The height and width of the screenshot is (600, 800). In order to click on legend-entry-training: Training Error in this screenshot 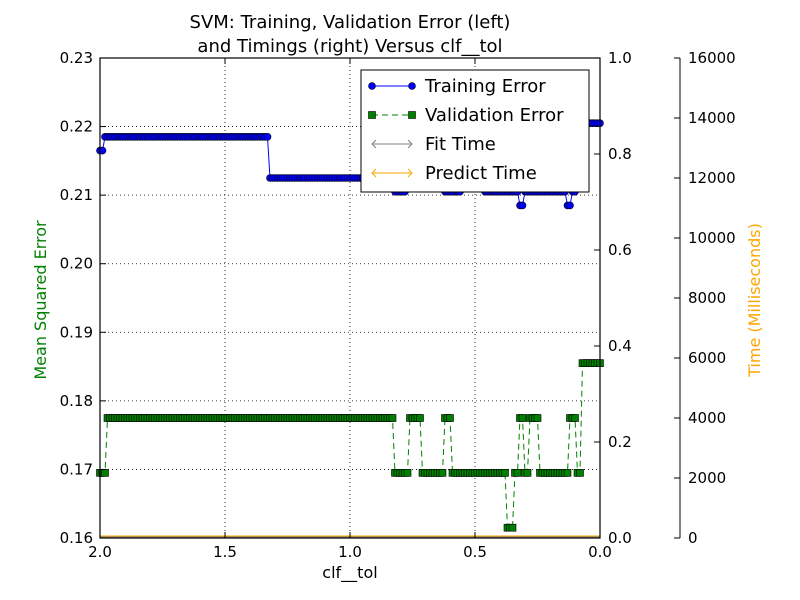, I will do `click(457, 86)`.